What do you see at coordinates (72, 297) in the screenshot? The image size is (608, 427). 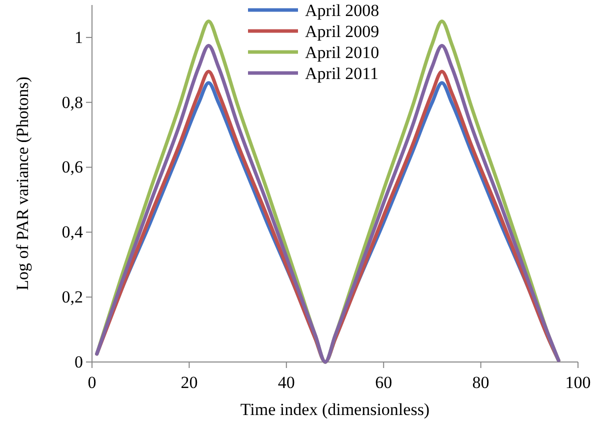 I see `y-tick-label: 0,2` at bounding box center [72, 297].